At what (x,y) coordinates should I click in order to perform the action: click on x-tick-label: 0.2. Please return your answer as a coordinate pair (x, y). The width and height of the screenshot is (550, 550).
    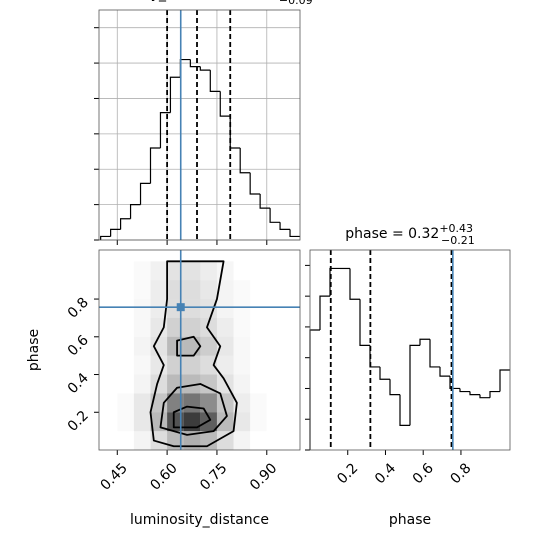
    Looking at the image, I should click on (347, 473).